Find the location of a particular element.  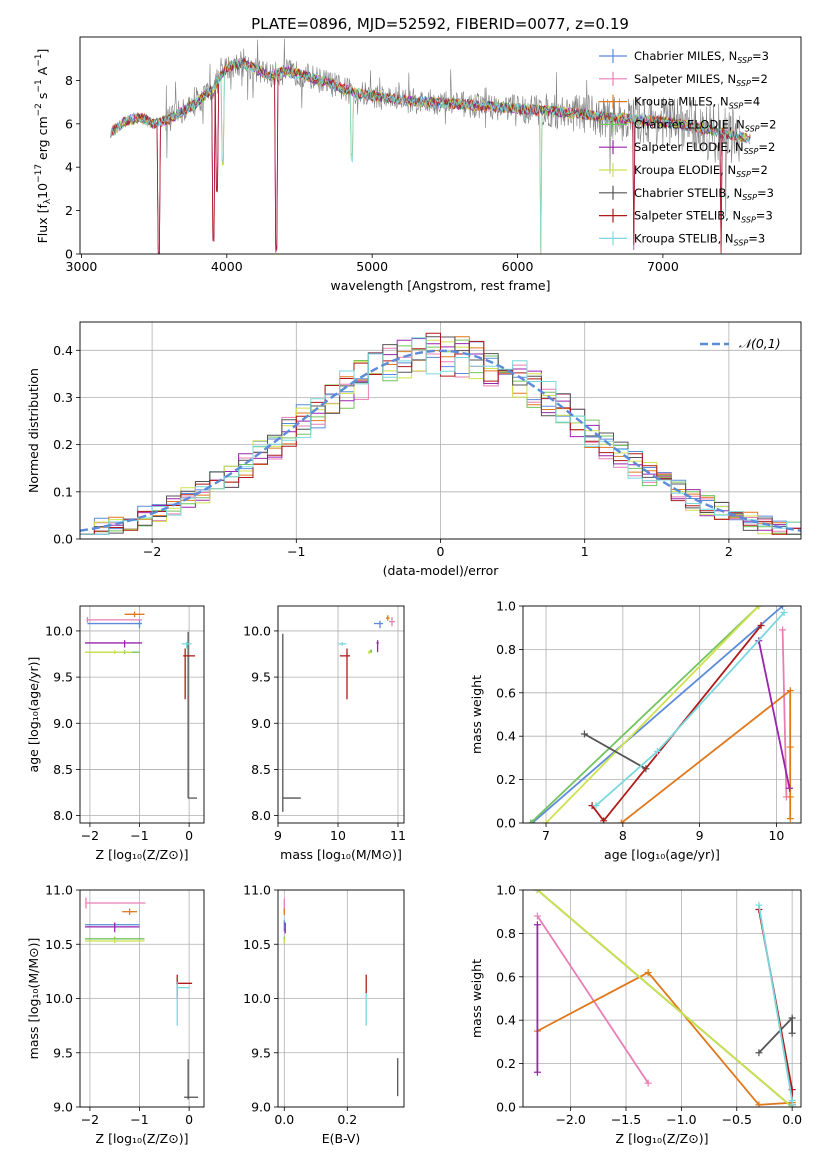

weight-series-kroupa-elodie is located at coordinates (652, 714).